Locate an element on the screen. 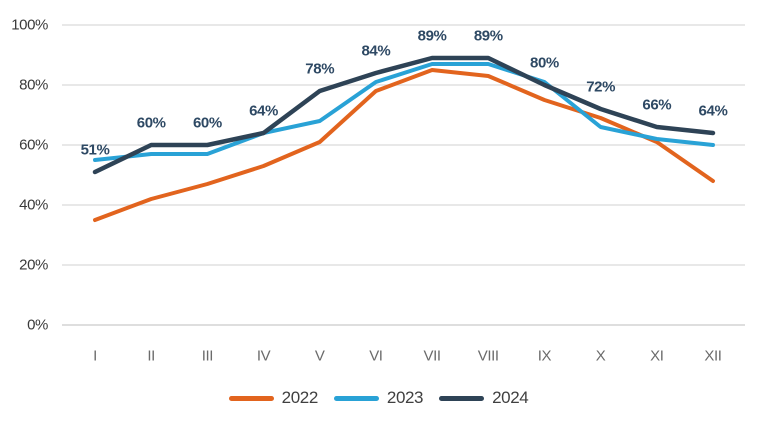  x-tick-V: V is located at coordinates (319, 356).